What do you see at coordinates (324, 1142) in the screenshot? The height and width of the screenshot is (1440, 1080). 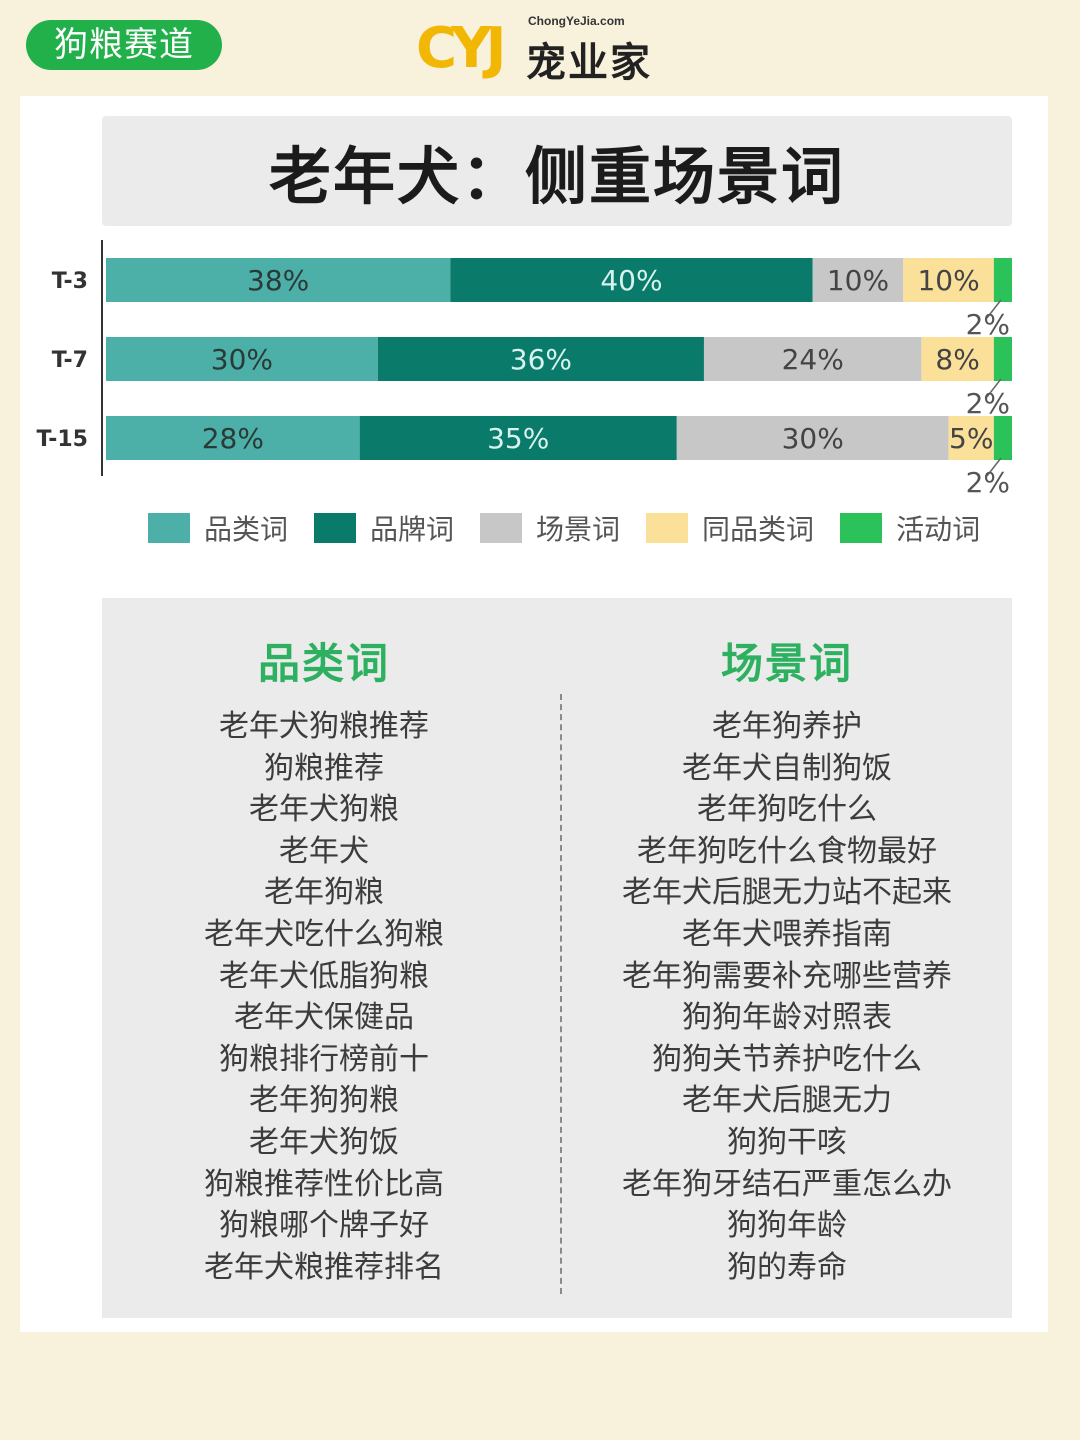 I see `keyword-item: 老年犬狗饭` at bounding box center [324, 1142].